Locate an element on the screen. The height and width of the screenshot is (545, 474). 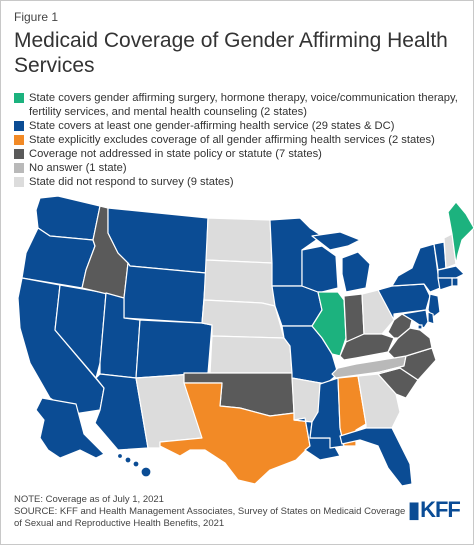
state-DC is located at coordinates (420, 327).